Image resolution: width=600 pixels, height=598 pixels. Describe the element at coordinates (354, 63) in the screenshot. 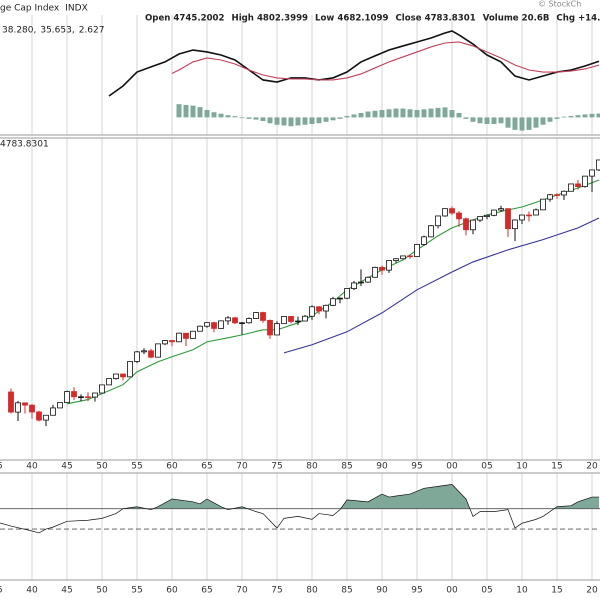

I see `indicator-line` at that location.